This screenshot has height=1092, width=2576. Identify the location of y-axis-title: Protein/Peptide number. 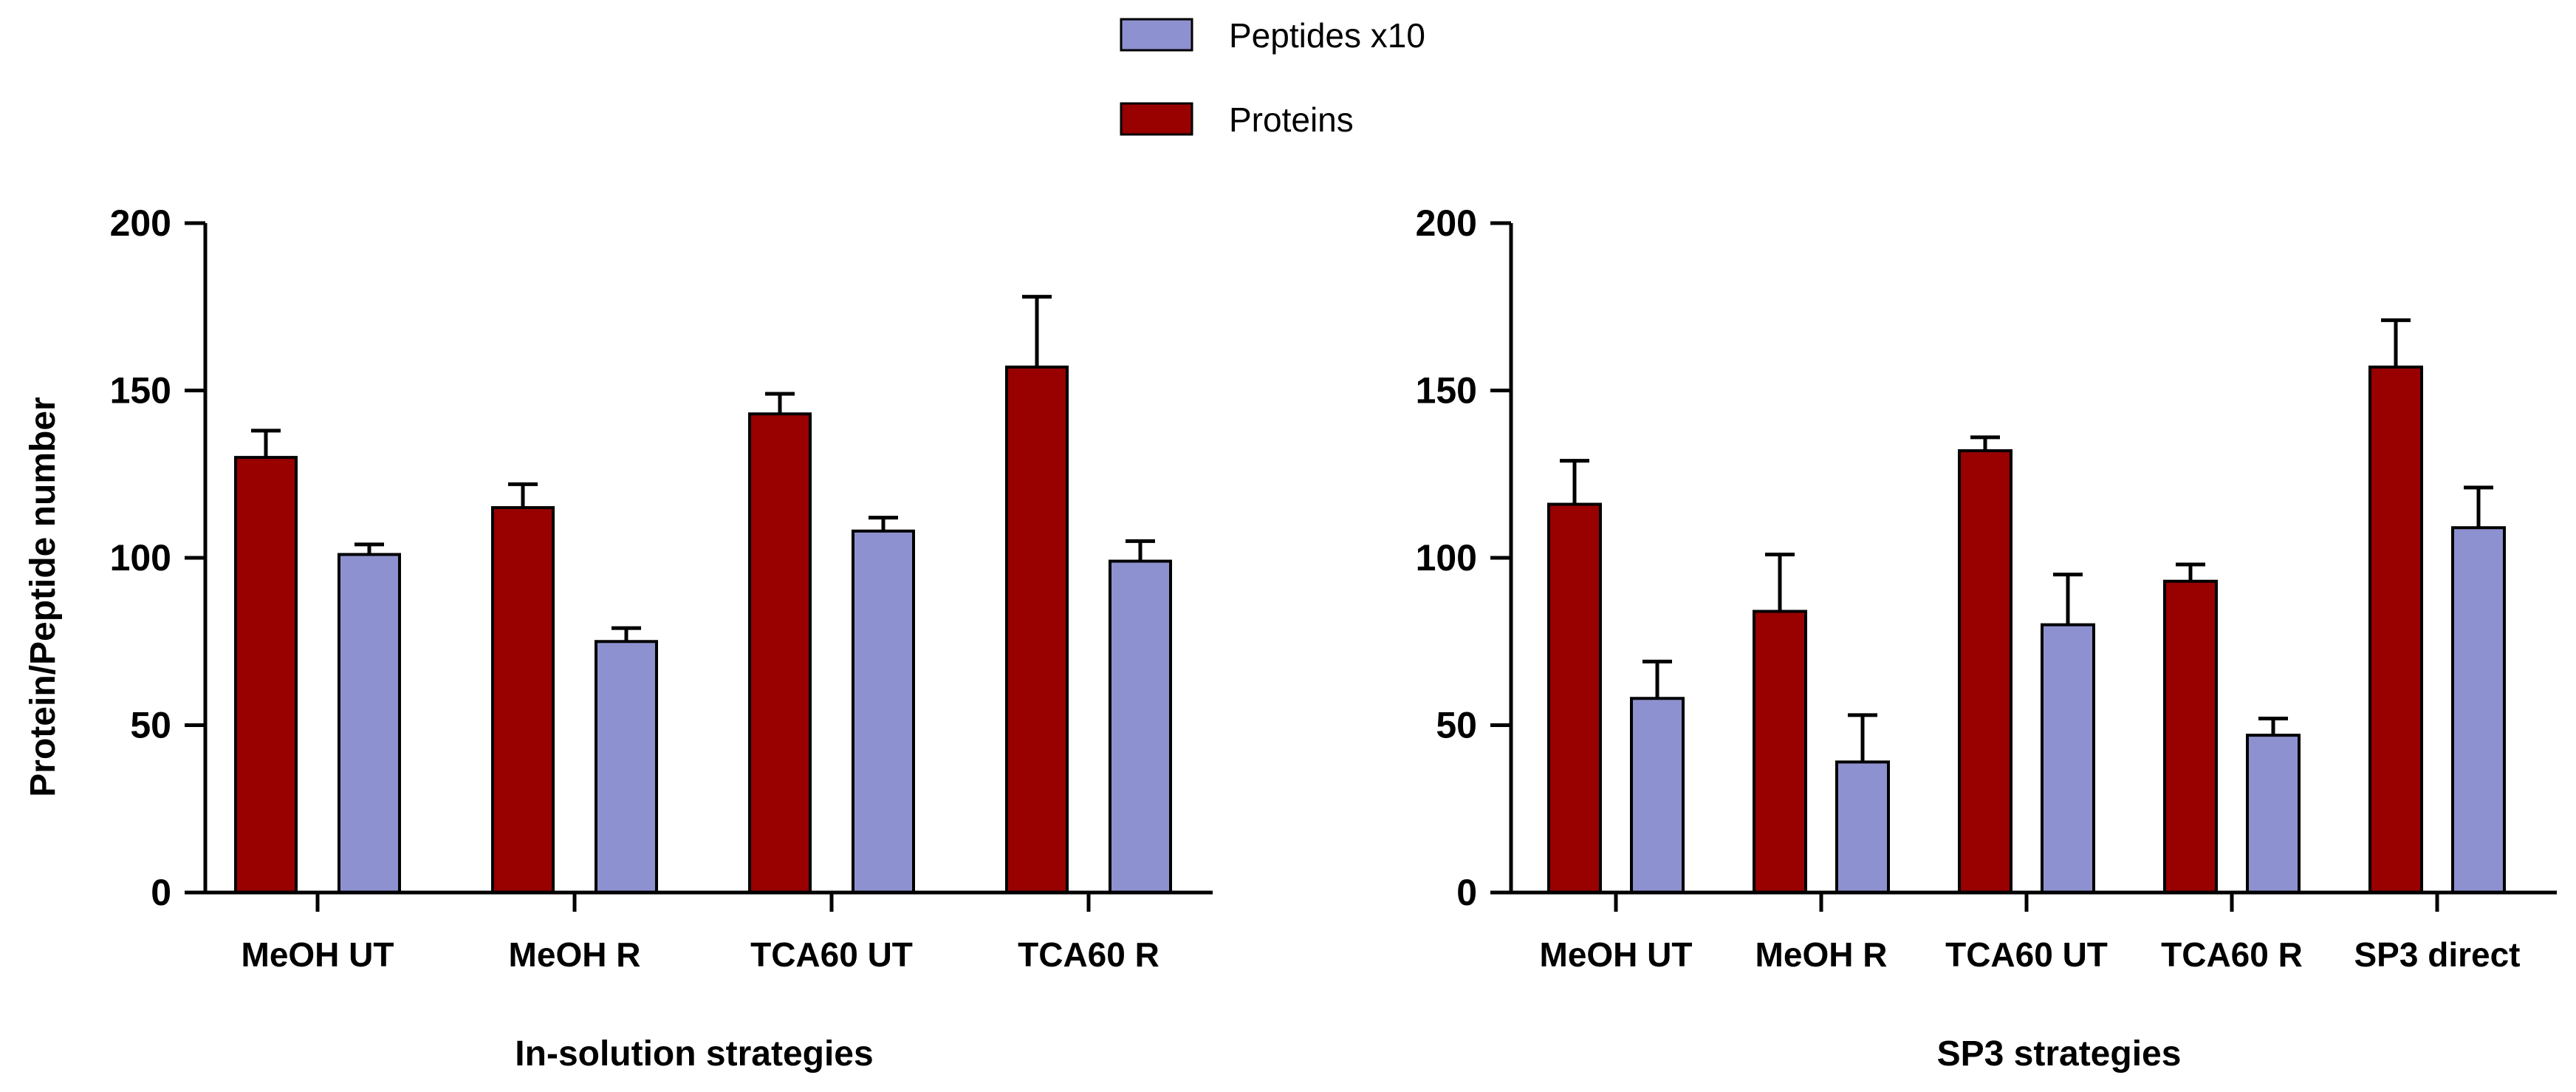
(43, 596).